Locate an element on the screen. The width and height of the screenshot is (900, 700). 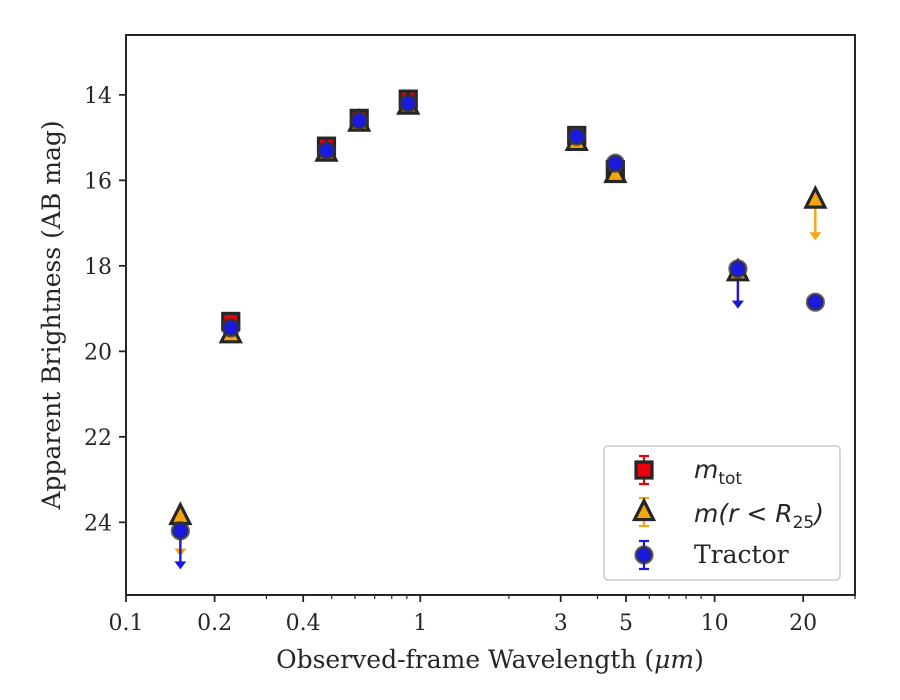
x-tick-label: 0.1 is located at coordinates (126, 623).